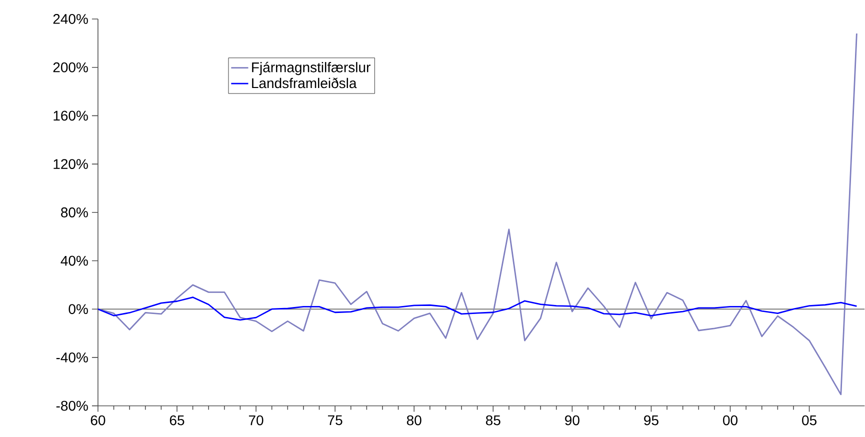 This screenshot has width=865, height=437. What do you see at coordinates (478, 308) in the screenshot?
I see `line-series` at bounding box center [478, 308].